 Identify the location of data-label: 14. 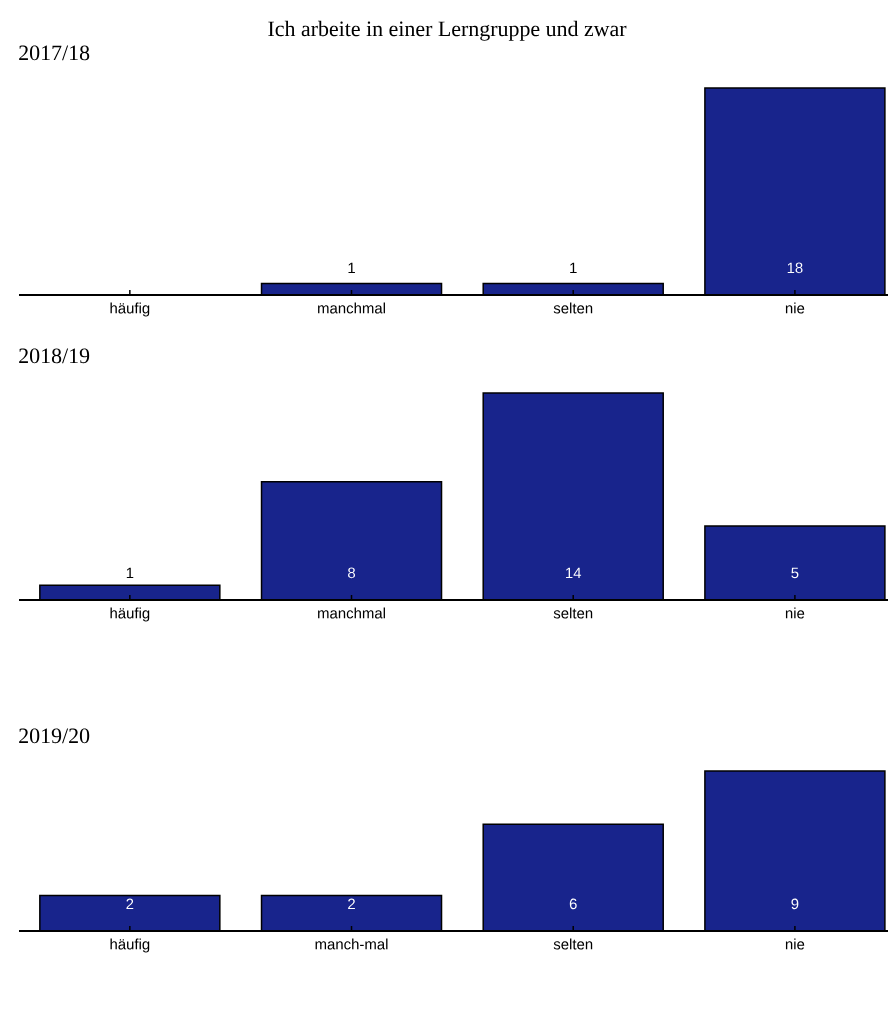
(574, 573).